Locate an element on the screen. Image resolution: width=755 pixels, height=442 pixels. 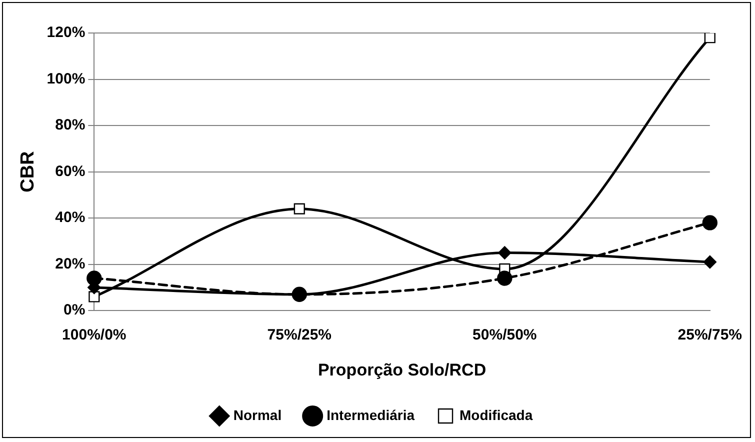
x-tick-label: 75%/25% is located at coordinates (299, 335).